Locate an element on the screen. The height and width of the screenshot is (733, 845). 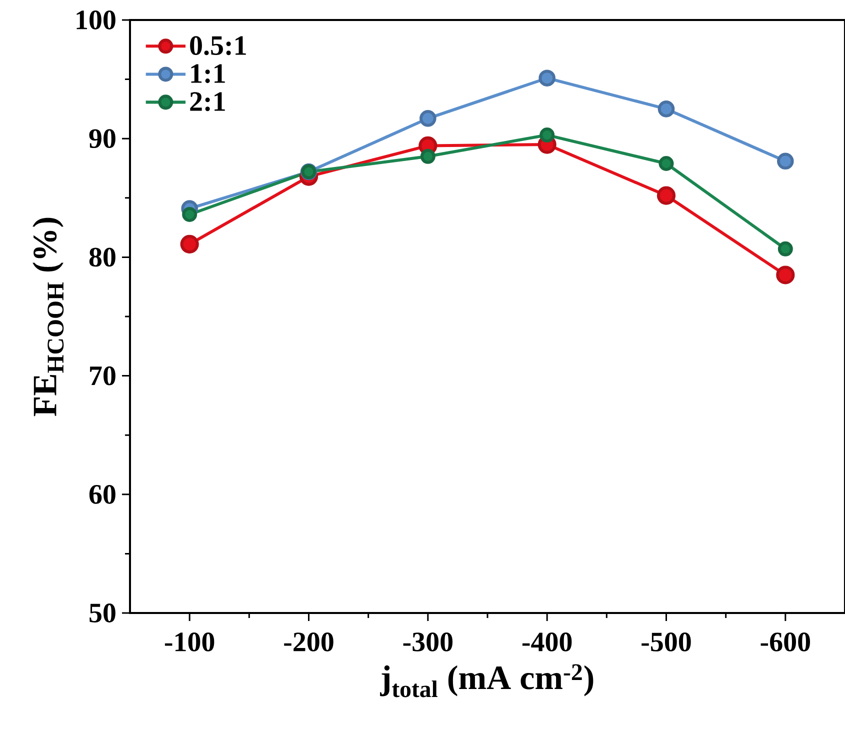
x-tick-label: -300 is located at coordinates (428, 642).